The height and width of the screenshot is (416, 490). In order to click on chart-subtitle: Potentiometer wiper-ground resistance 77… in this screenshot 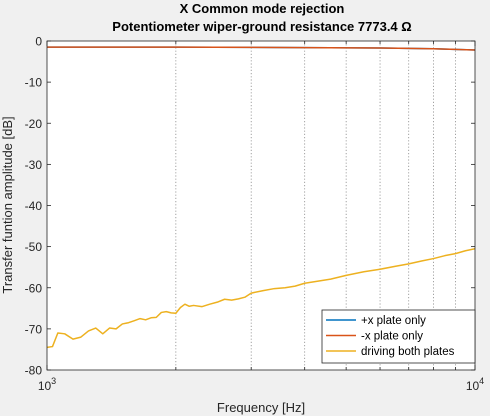, I will do `click(261, 26)`.